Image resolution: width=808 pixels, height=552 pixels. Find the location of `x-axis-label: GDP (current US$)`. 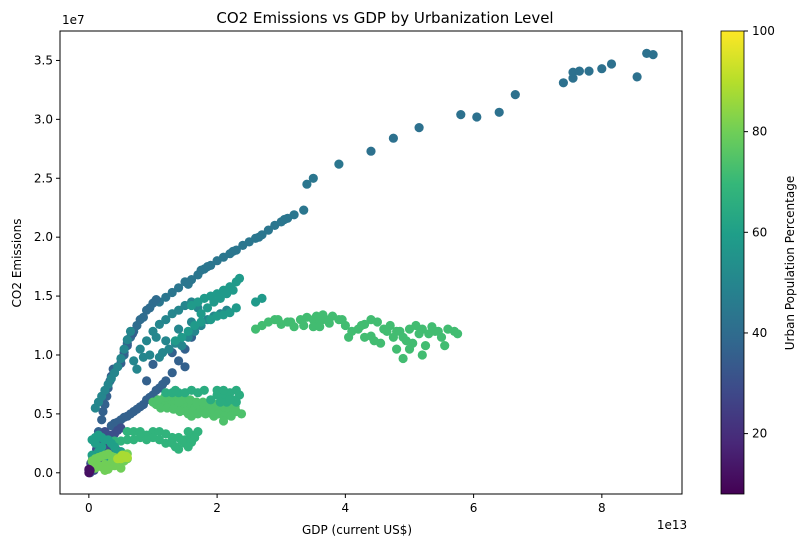

x-axis-label: GDP (current US$) is located at coordinates (357, 530).